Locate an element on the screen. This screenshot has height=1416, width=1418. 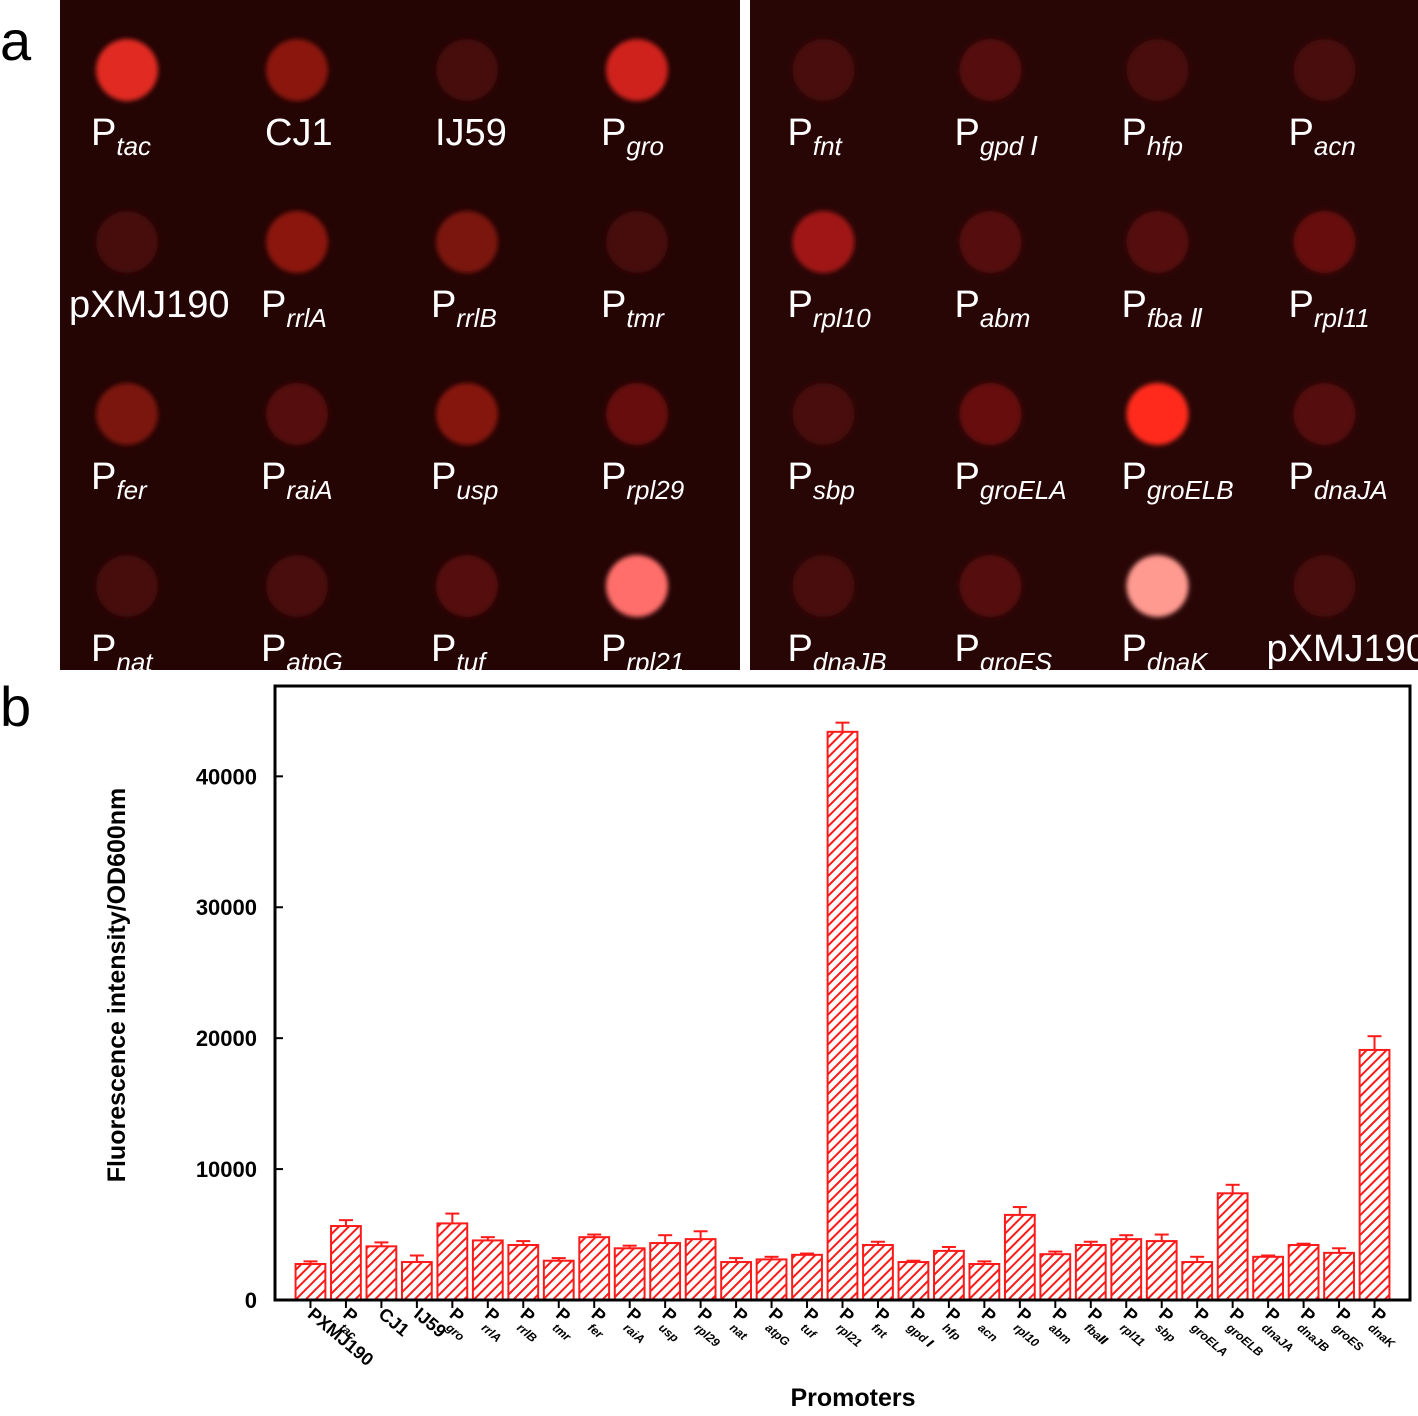
category-sub: groELB is located at coordinates (1244, 1339).